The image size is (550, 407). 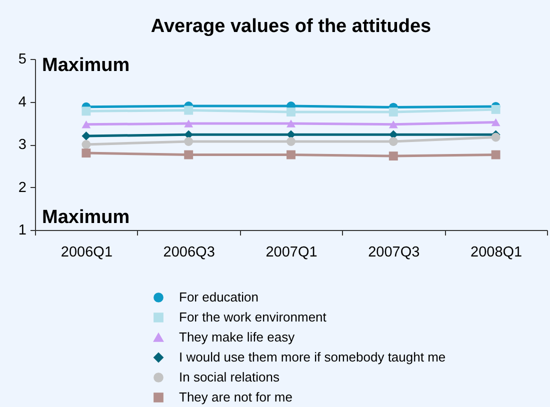 What do you see at coordinates (291, 26) in the screenshot?
I see `chart-title: Average values of the attitudes` at bounding box center [291, 26].